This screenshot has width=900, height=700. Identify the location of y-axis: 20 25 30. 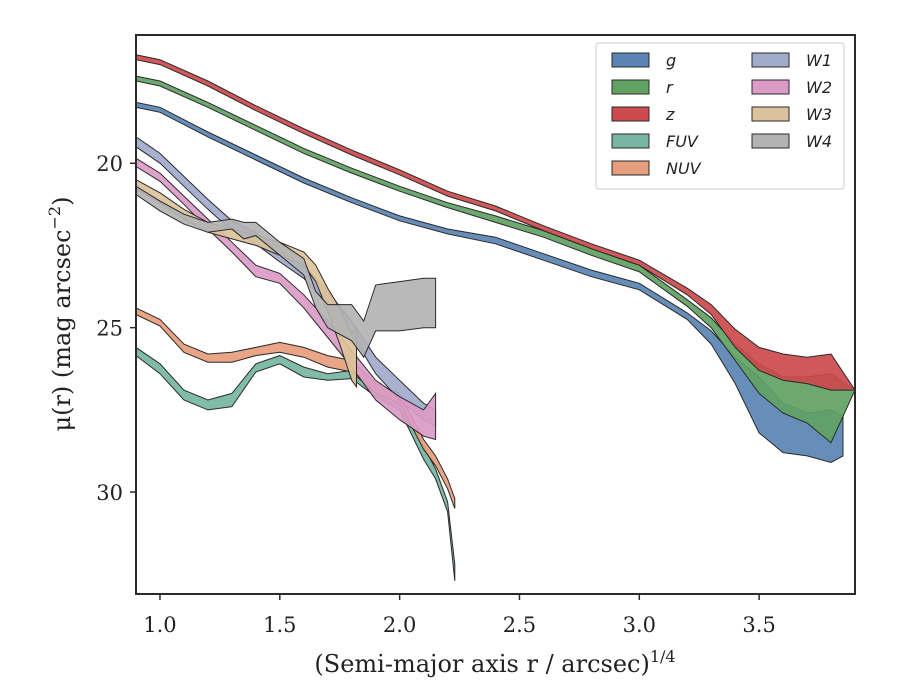
(116, 328).